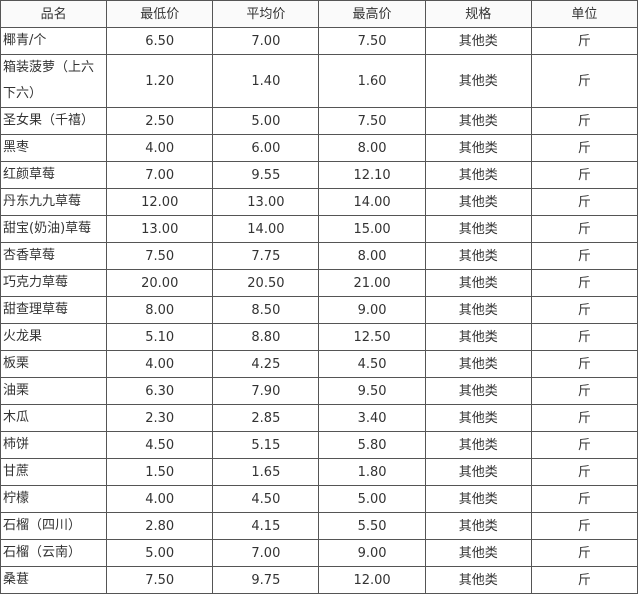  Describe the element at coordinates (160, 553) in the screenshot. I see `cell-min-price: 5.00` at that location.